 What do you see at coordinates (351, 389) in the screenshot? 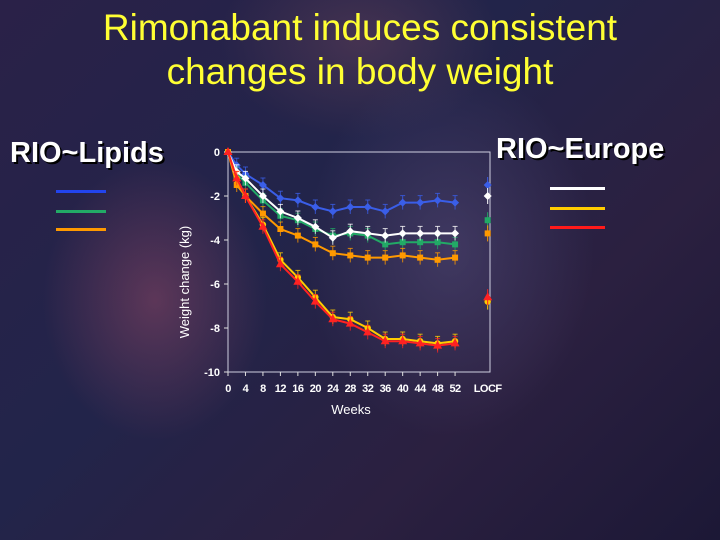
I see `x-tick-label: 28` at bounding box center [351, 389].